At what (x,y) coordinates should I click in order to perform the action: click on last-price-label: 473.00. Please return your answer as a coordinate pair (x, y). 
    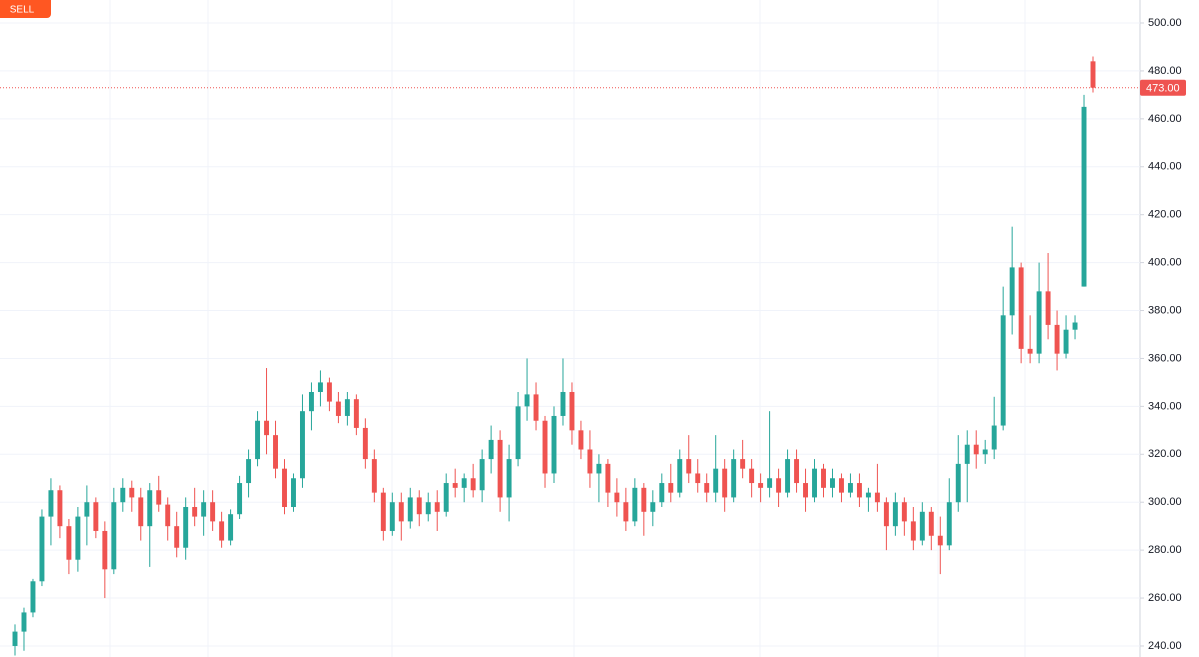
    Looking at the image, I should click on (1163, 89).